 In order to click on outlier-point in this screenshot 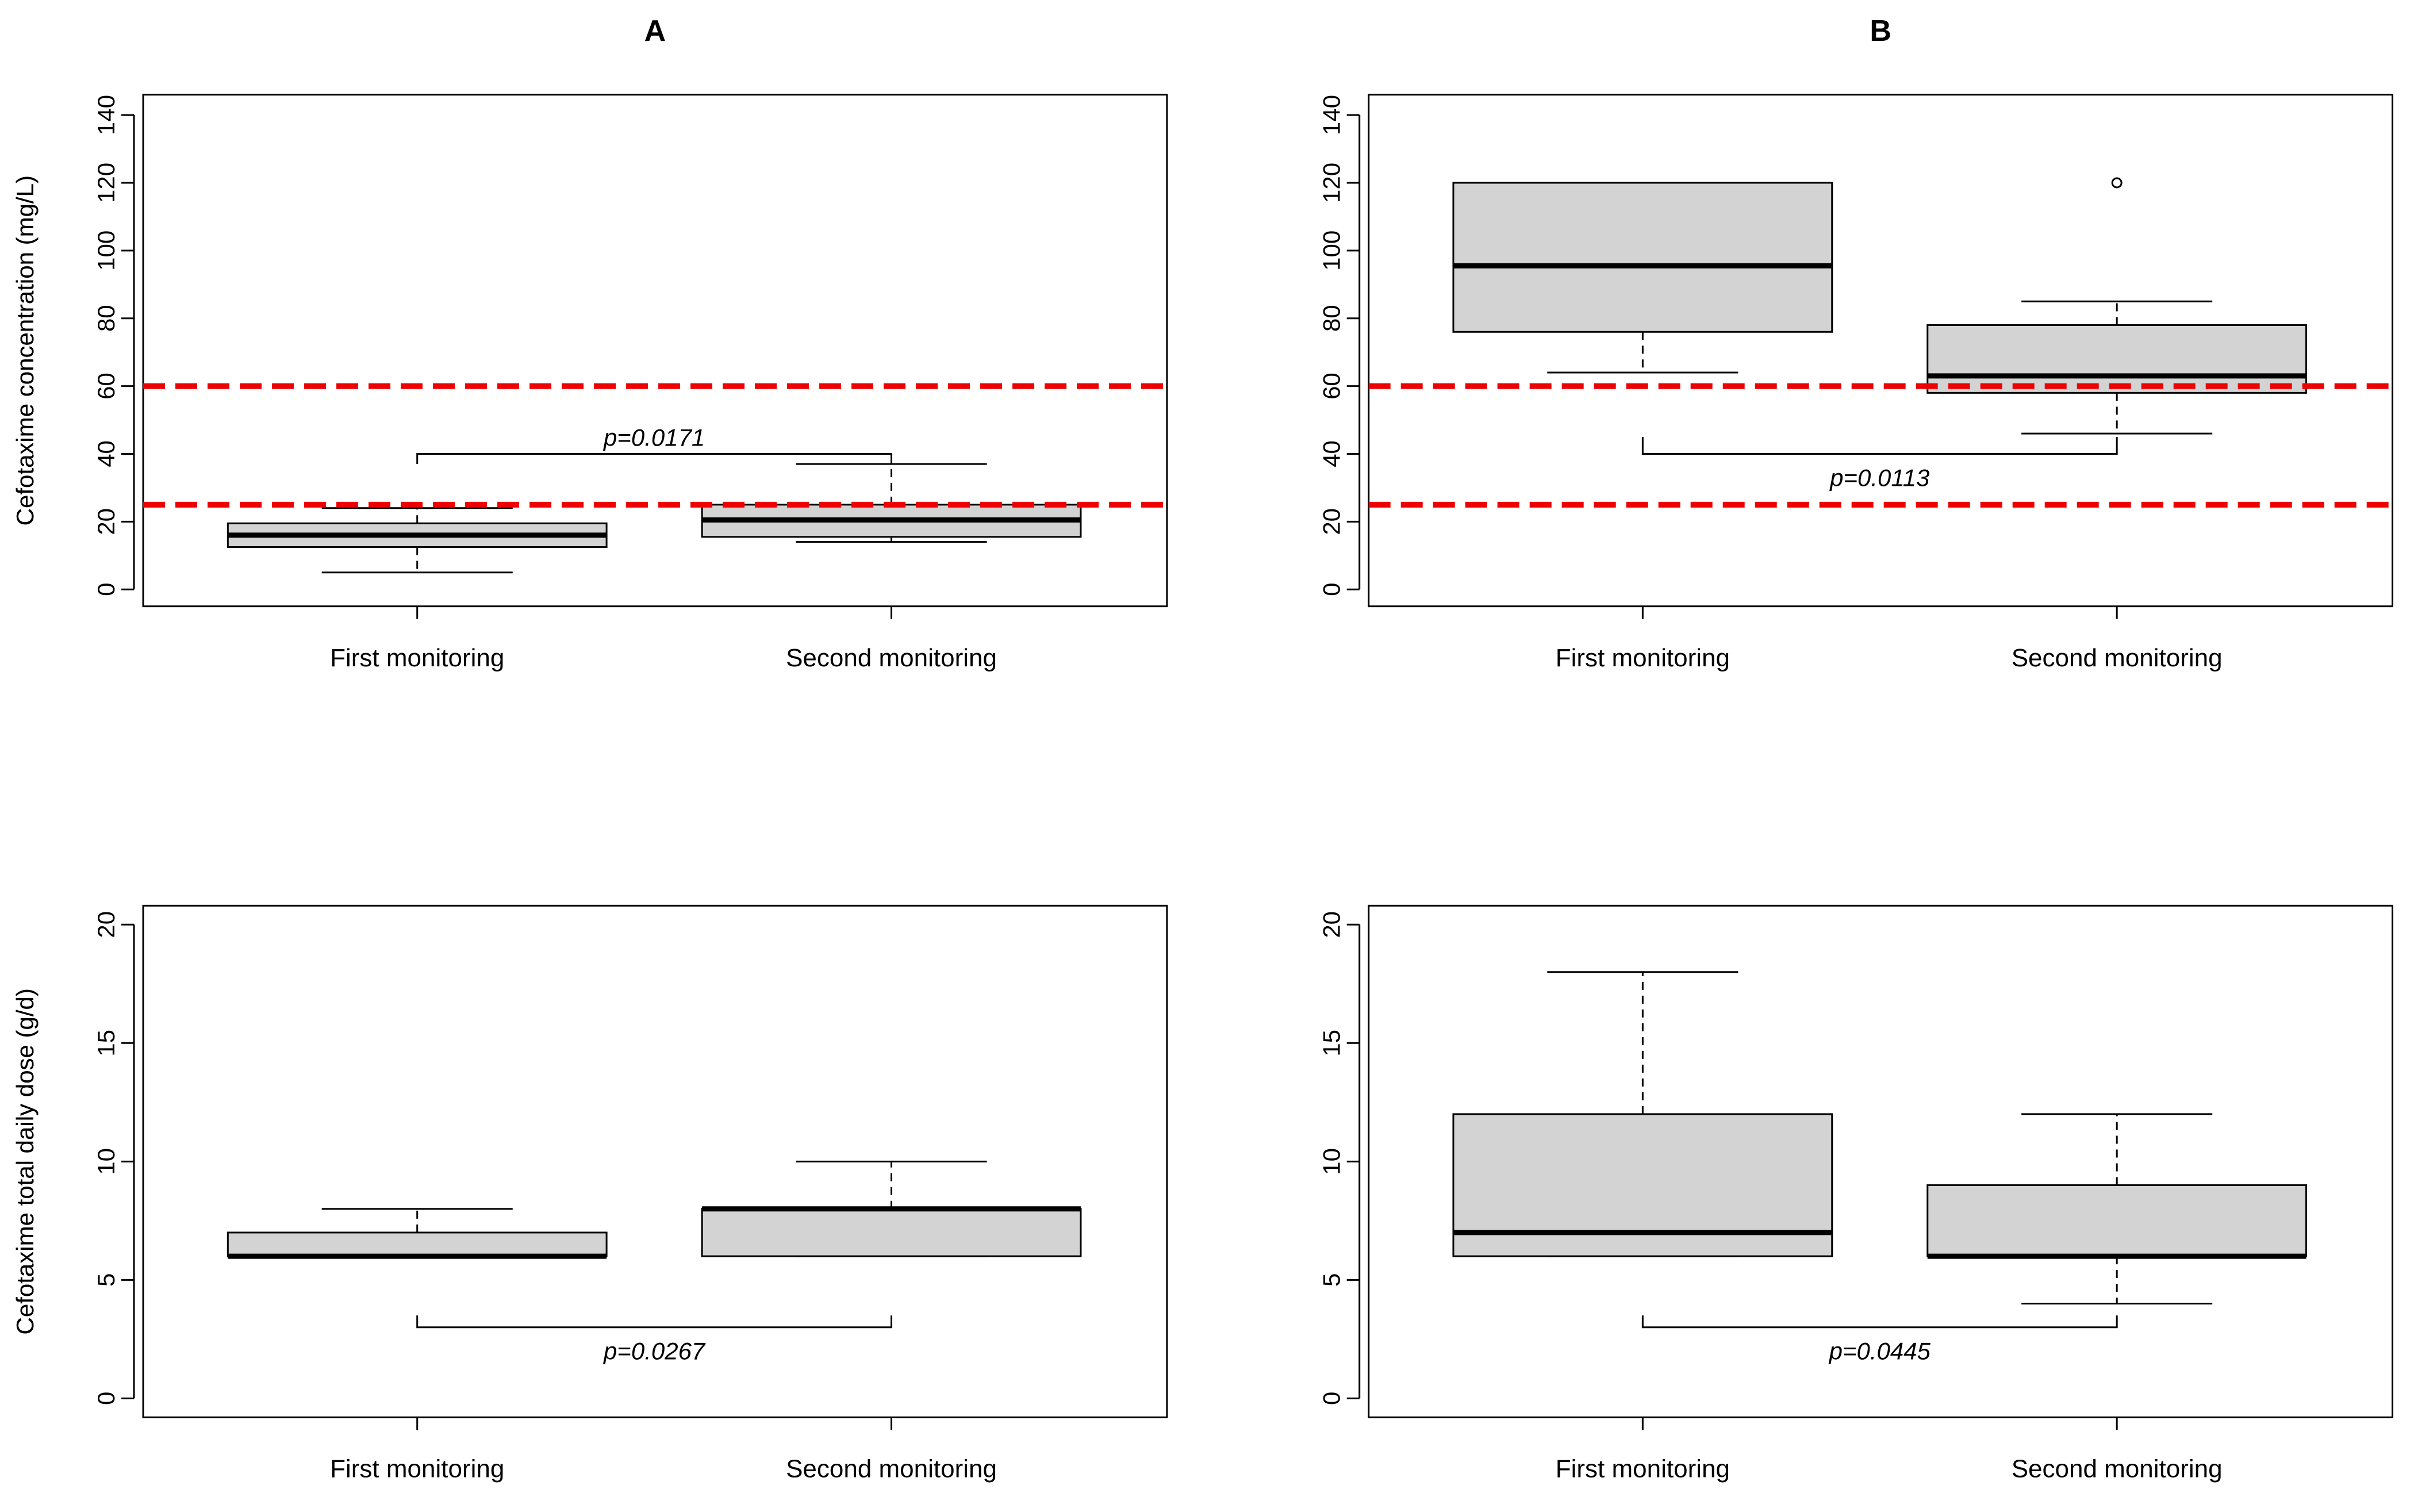, I will do `click(2117, 183)`.